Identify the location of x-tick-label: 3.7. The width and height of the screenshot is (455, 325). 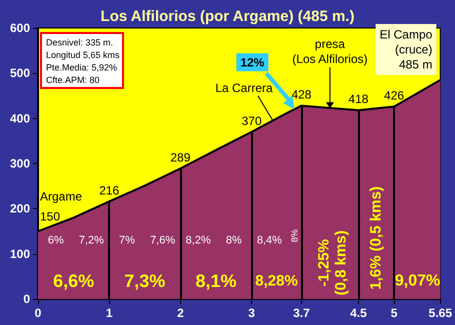
(301, 313).